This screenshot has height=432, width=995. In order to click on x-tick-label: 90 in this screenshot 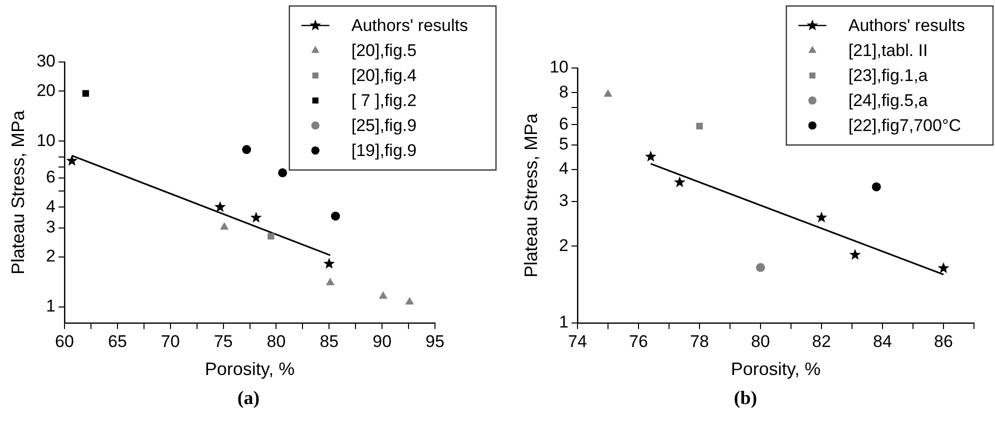, I will do `click(382, 341)`.